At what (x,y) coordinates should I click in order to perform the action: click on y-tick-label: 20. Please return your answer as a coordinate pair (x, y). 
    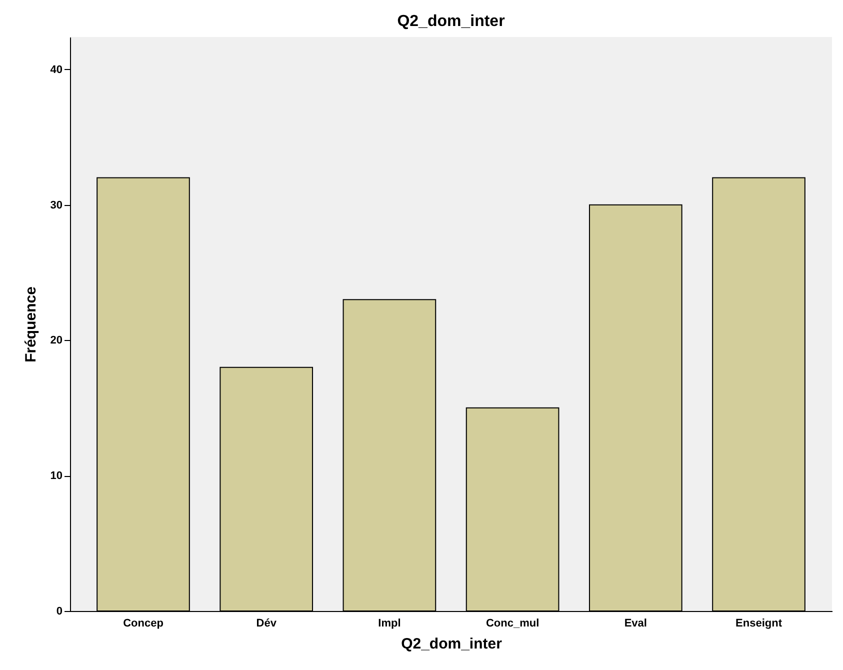
    Looking at the image, I should click on (56, 340).